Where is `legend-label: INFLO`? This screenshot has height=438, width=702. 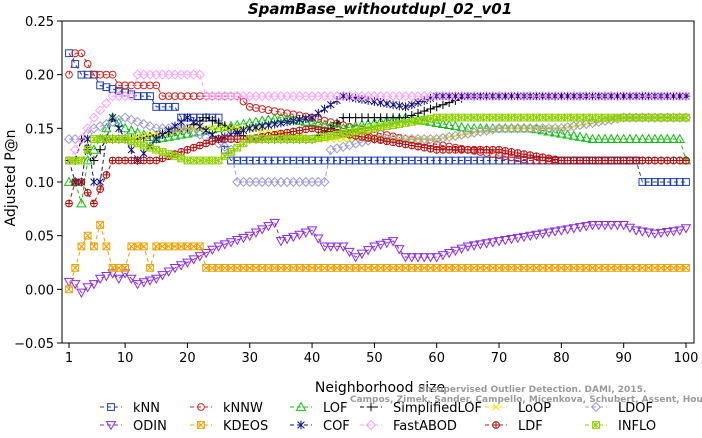 legend-label: INFLO is located at coordinates (637, 426).